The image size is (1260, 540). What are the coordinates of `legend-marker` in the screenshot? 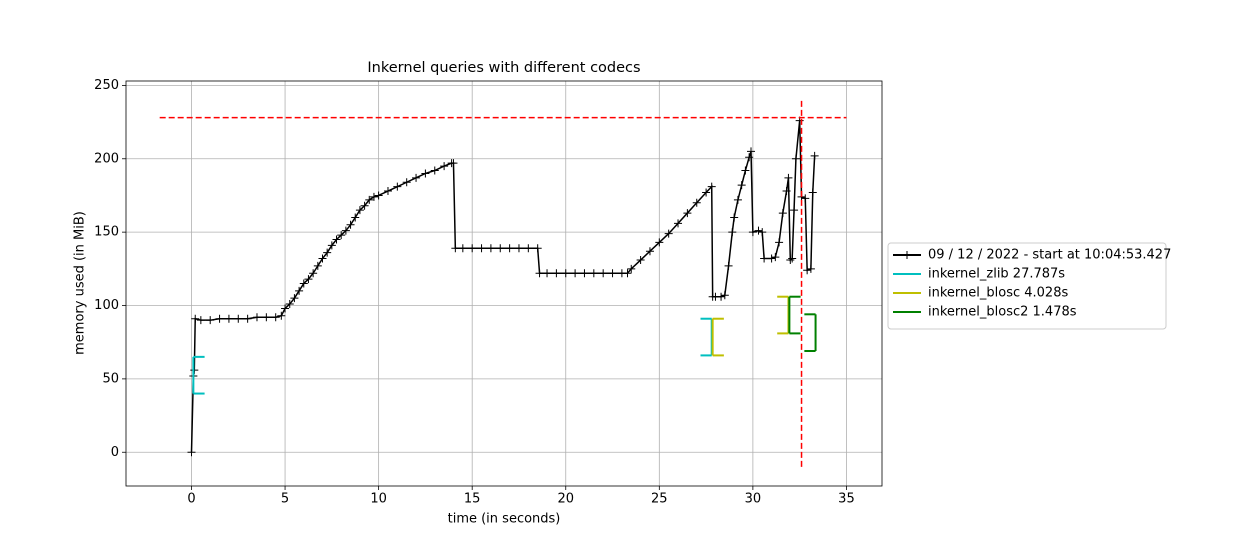 It's located at (907, 255).